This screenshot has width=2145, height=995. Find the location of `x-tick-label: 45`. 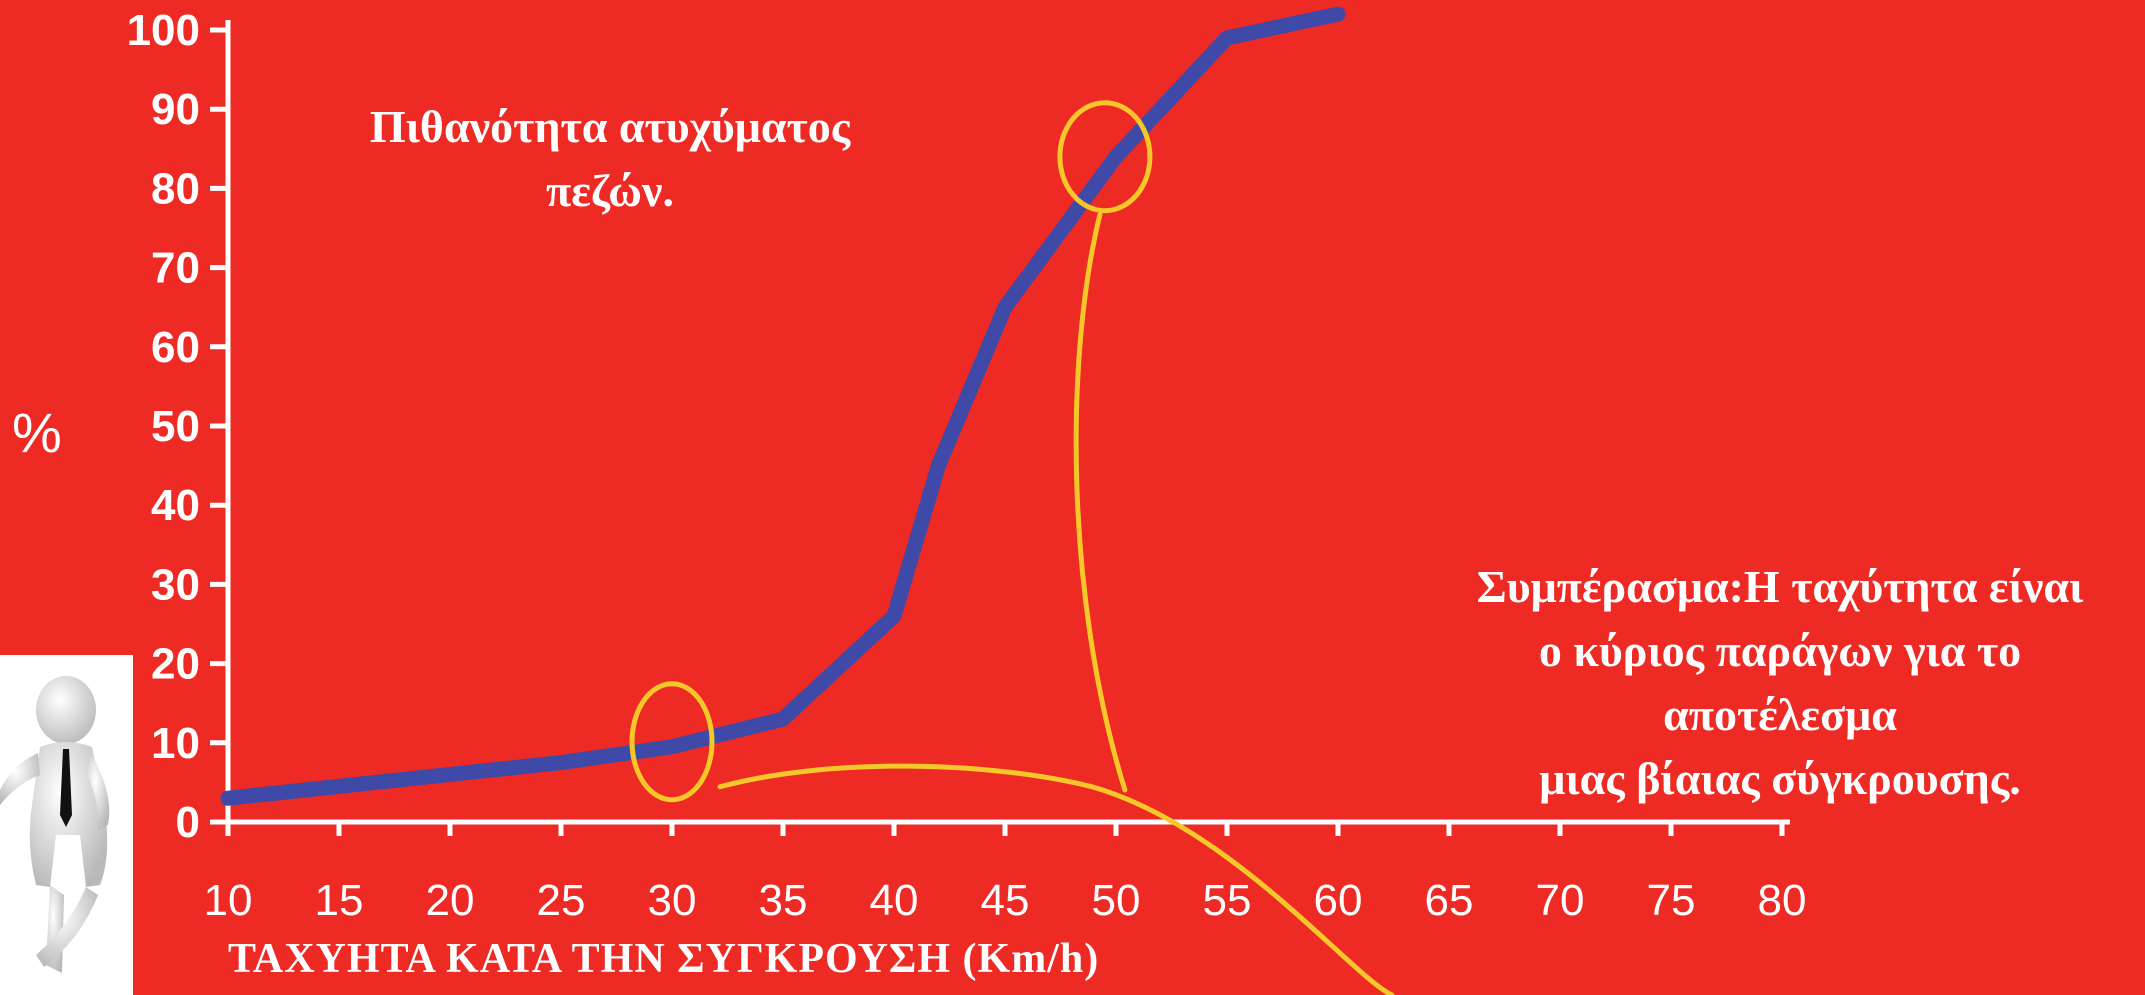

x-tick-label: 45 is located at coordinates (1005, 900).